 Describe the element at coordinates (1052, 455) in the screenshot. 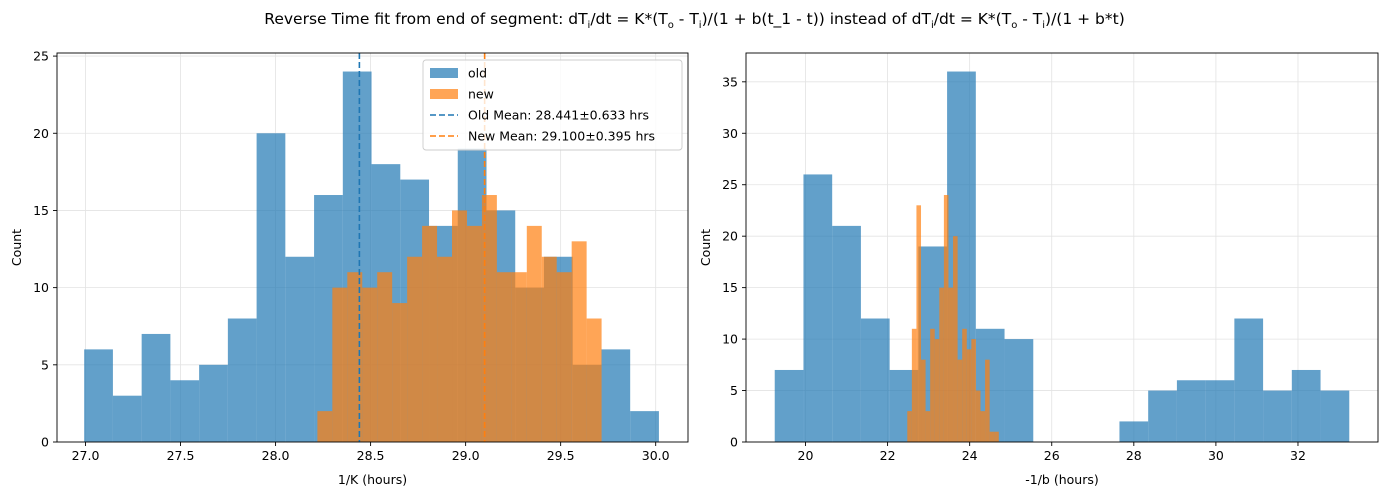

I see `right-xtick-label: 26` at that location.